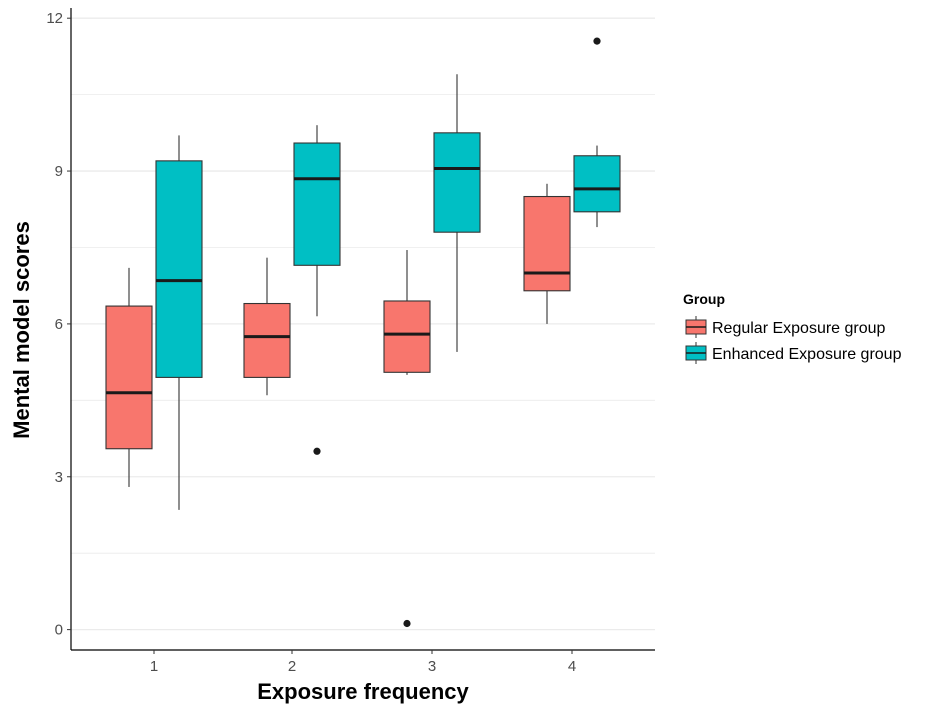 The width and height of the screenshot is (948, 708). I want to click on x-tick-label: 1, so click(154, 666).